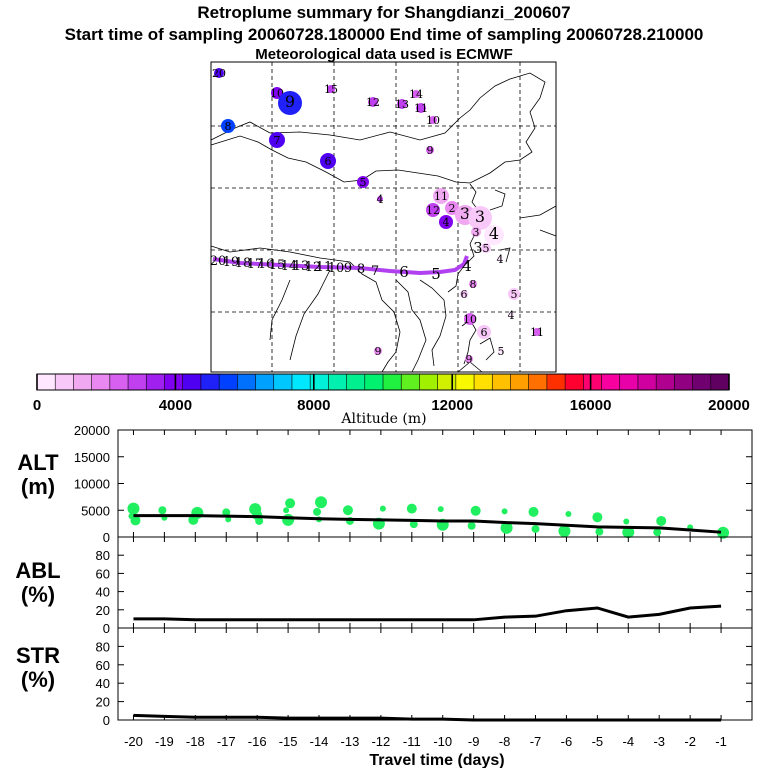 This screenshot has height=768, width=768. I want to click on map-marker-label: 20, so click(219, 73).